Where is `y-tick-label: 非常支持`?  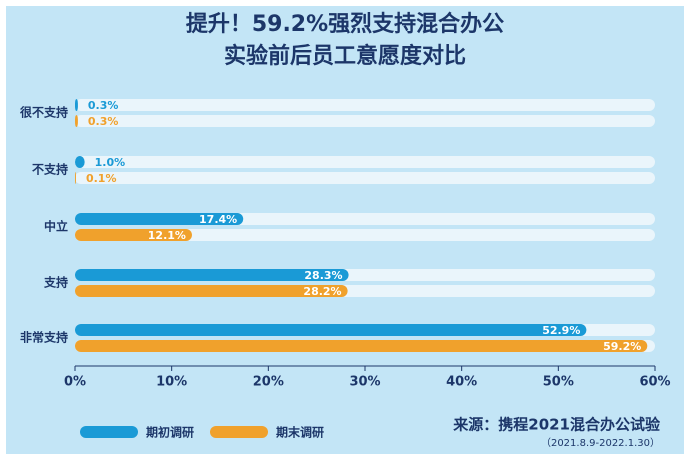 y-tick-label: 非常支持 is located at coordinates (44, 337).